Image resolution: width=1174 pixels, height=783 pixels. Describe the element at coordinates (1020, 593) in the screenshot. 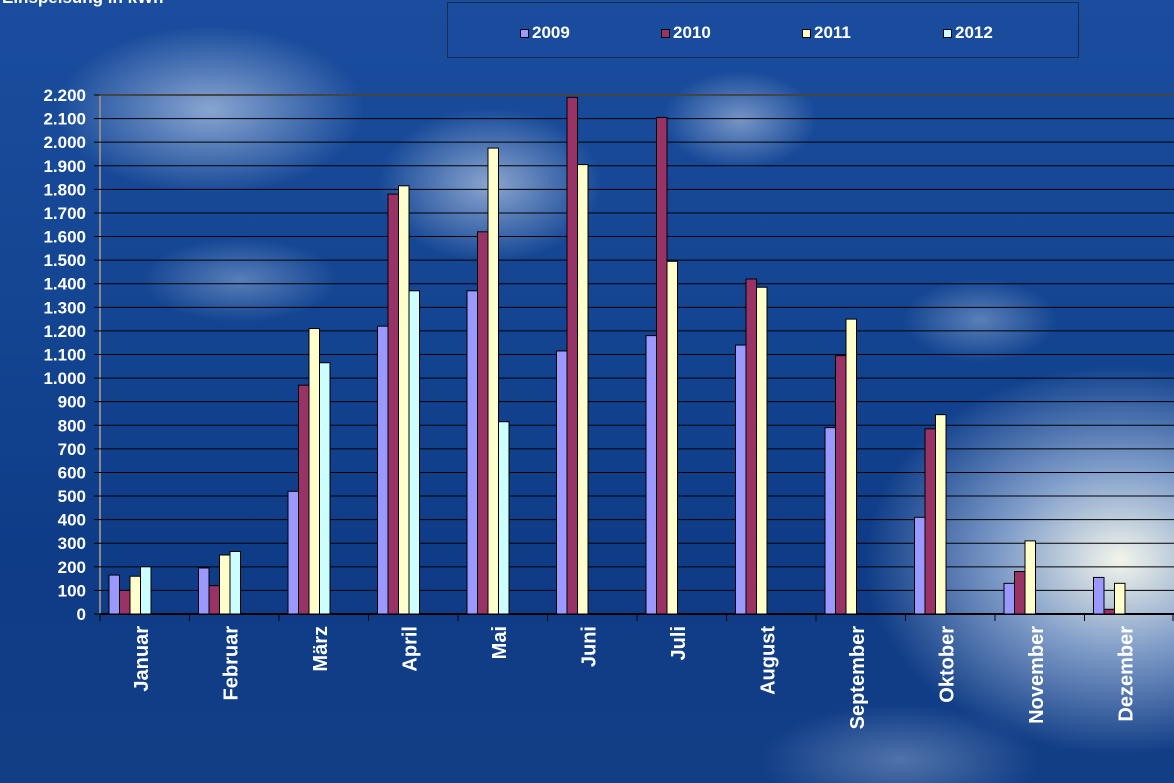

I see `bar-2010-november` at that location.